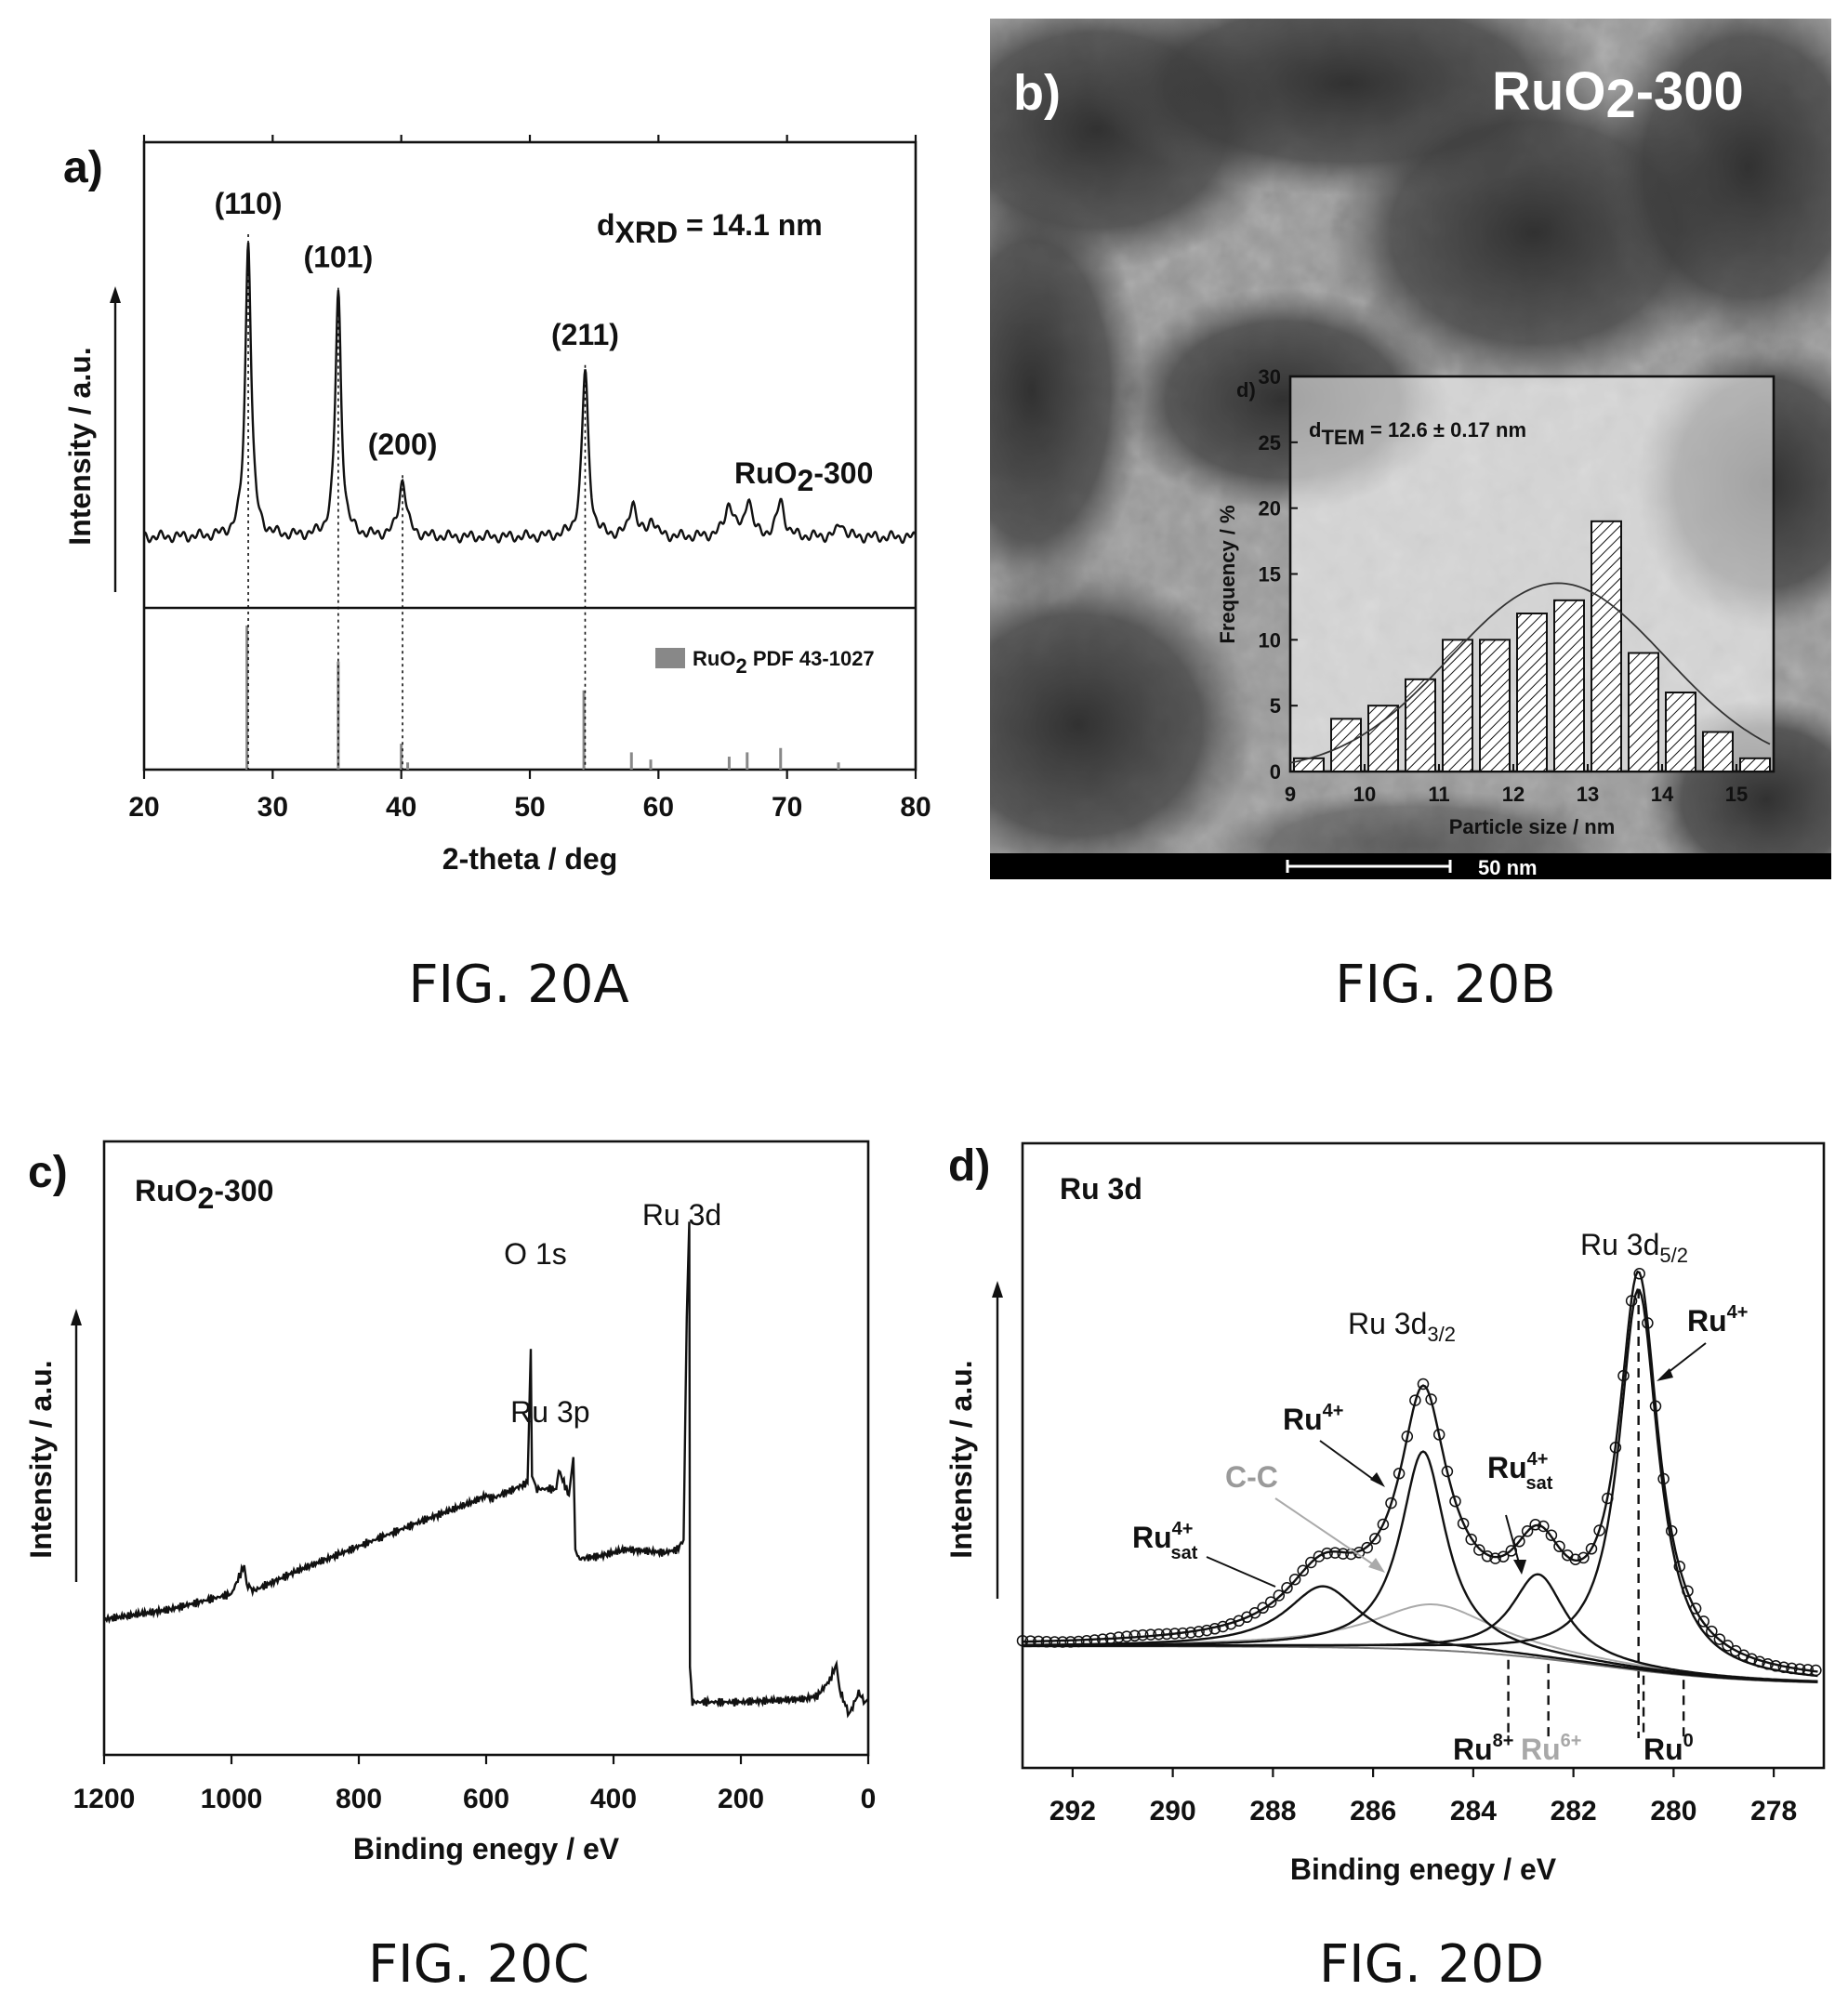 This screenshot has width=1848, height=2004. Describe the element at coordinates (535, 1254) in the screenshot. I see `survey-peak-label: O 1s` at that location.